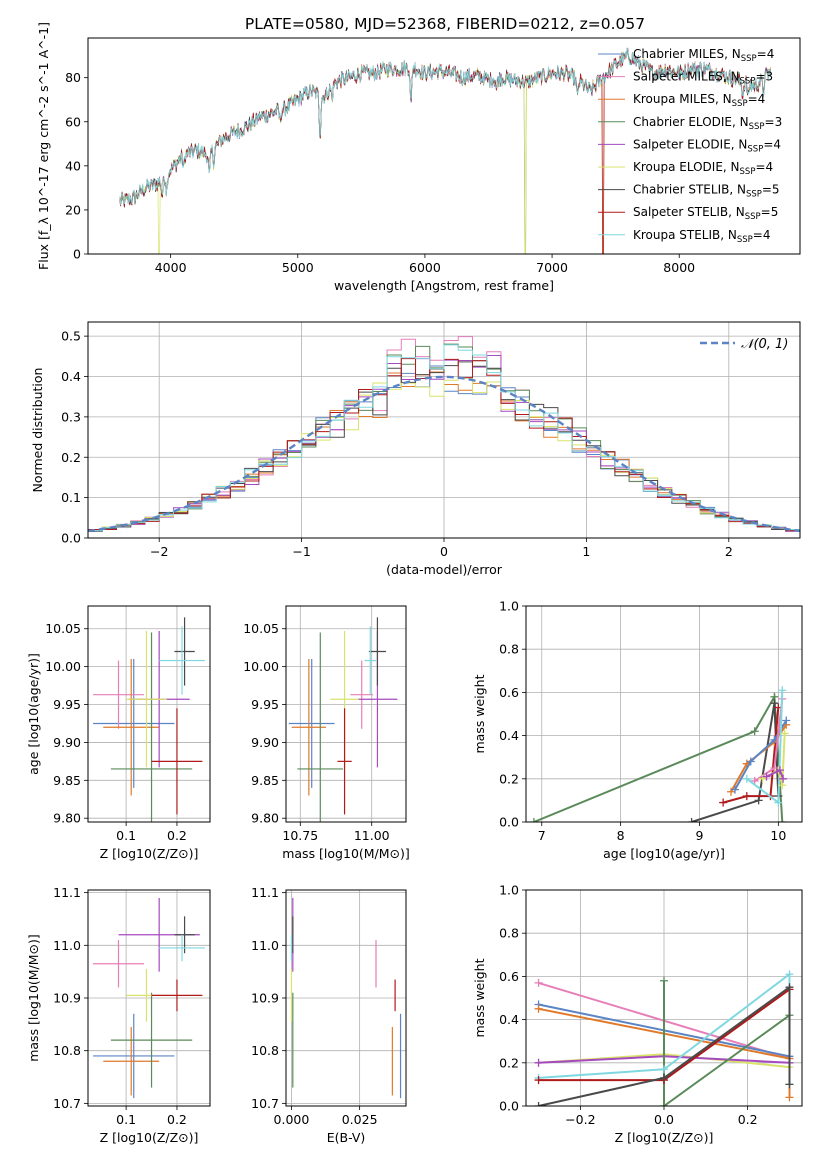 This screenshot has width=819, height=1170. I want to click on weight-marker-kroupa_miles, so click(789, 1097).